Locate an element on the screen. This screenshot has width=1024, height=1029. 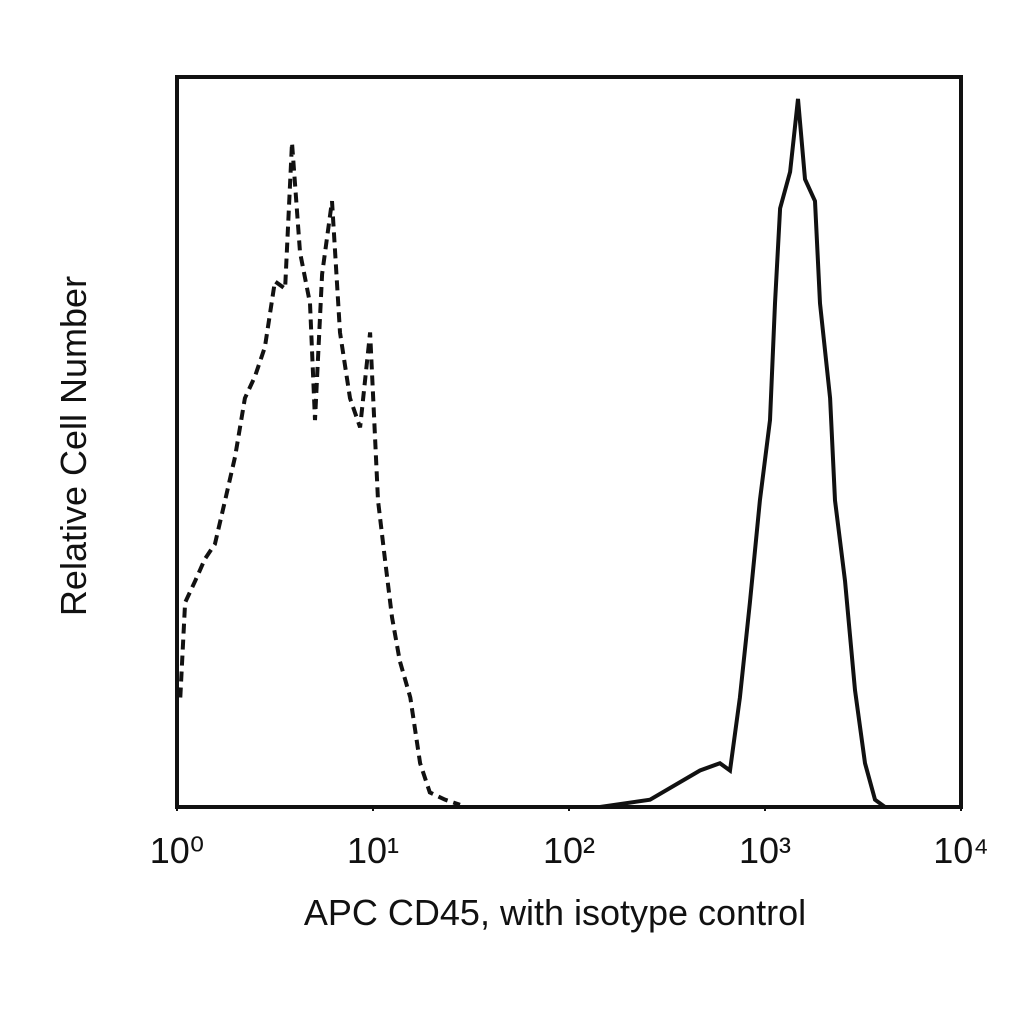
x-axis-label: APC CD45, with isotype control is located at coordinates (555, 912).